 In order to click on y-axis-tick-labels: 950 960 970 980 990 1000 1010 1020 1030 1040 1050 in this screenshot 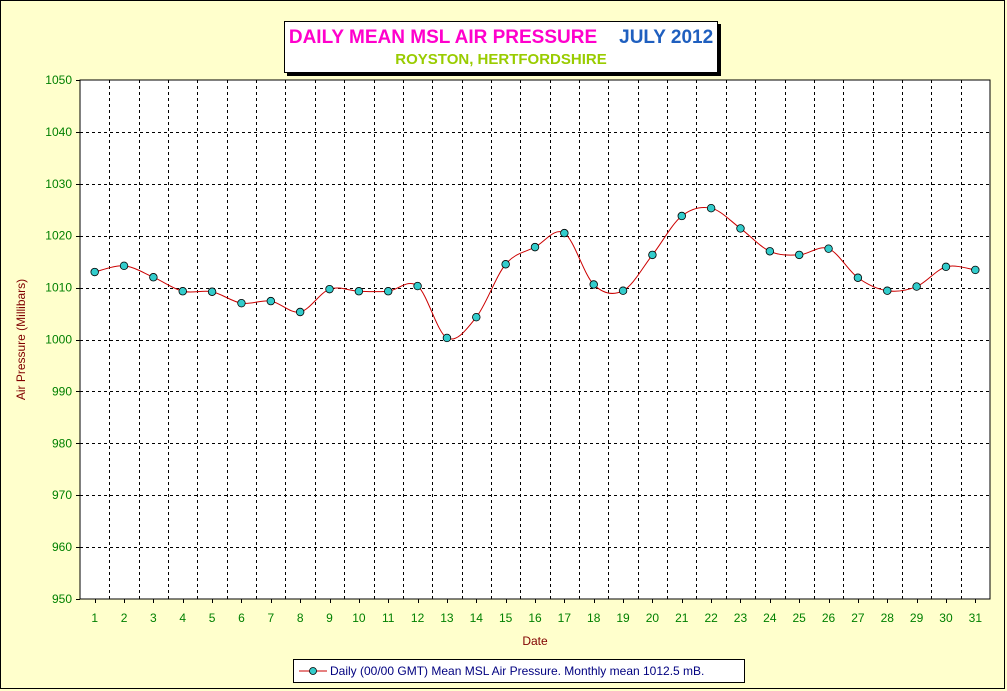, I will do `click(62, 339)`.